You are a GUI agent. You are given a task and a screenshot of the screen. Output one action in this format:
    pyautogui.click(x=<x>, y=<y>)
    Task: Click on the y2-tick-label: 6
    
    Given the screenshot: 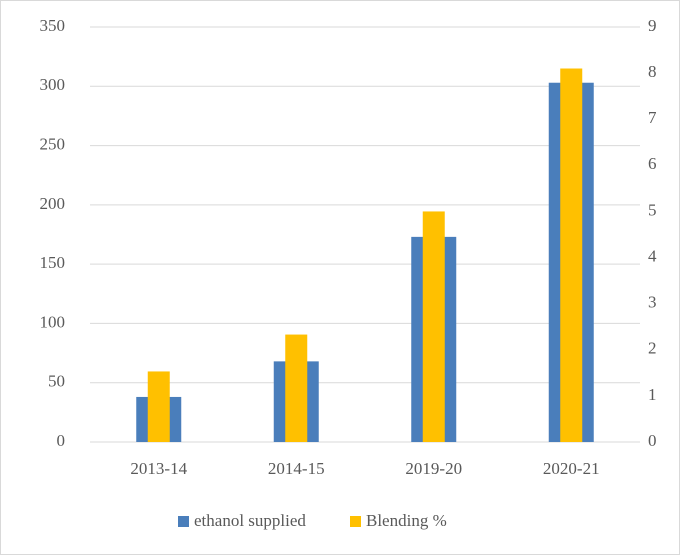 What is the action you would take?
    pyautogui.click(x=652, y=163)
    